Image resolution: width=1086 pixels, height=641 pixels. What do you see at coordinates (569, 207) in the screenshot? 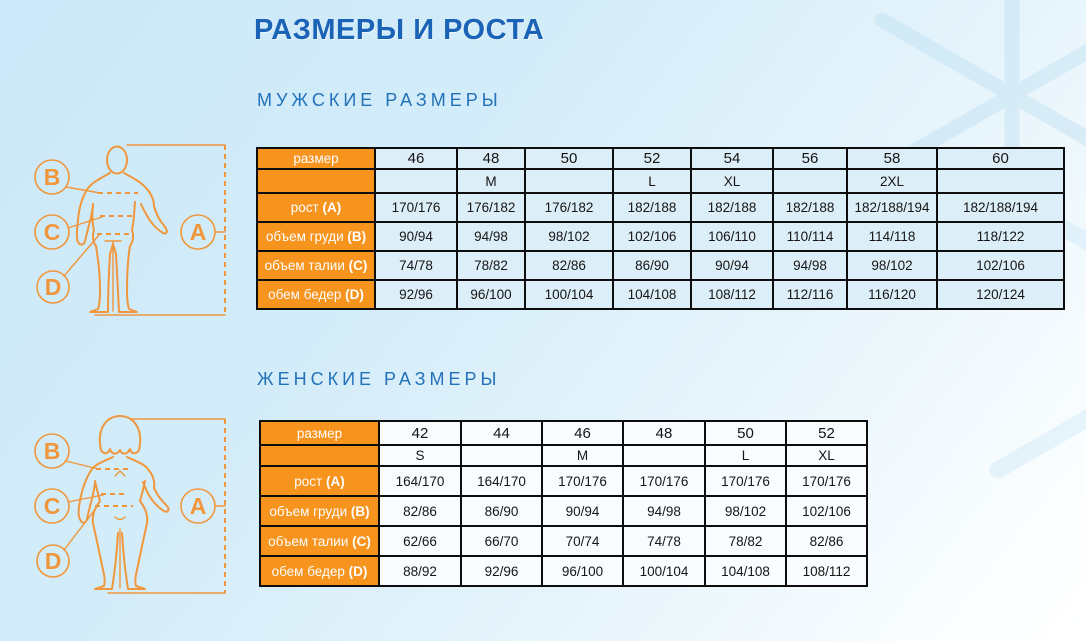
I see `measure-value-cell: 176/182` at bounding box center [569, 207].